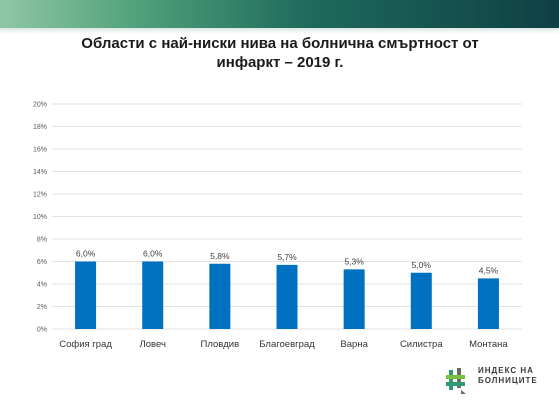 This screenshot has height=419, width=559. I want to click on data-label: 4,5%, so click(489, 270).